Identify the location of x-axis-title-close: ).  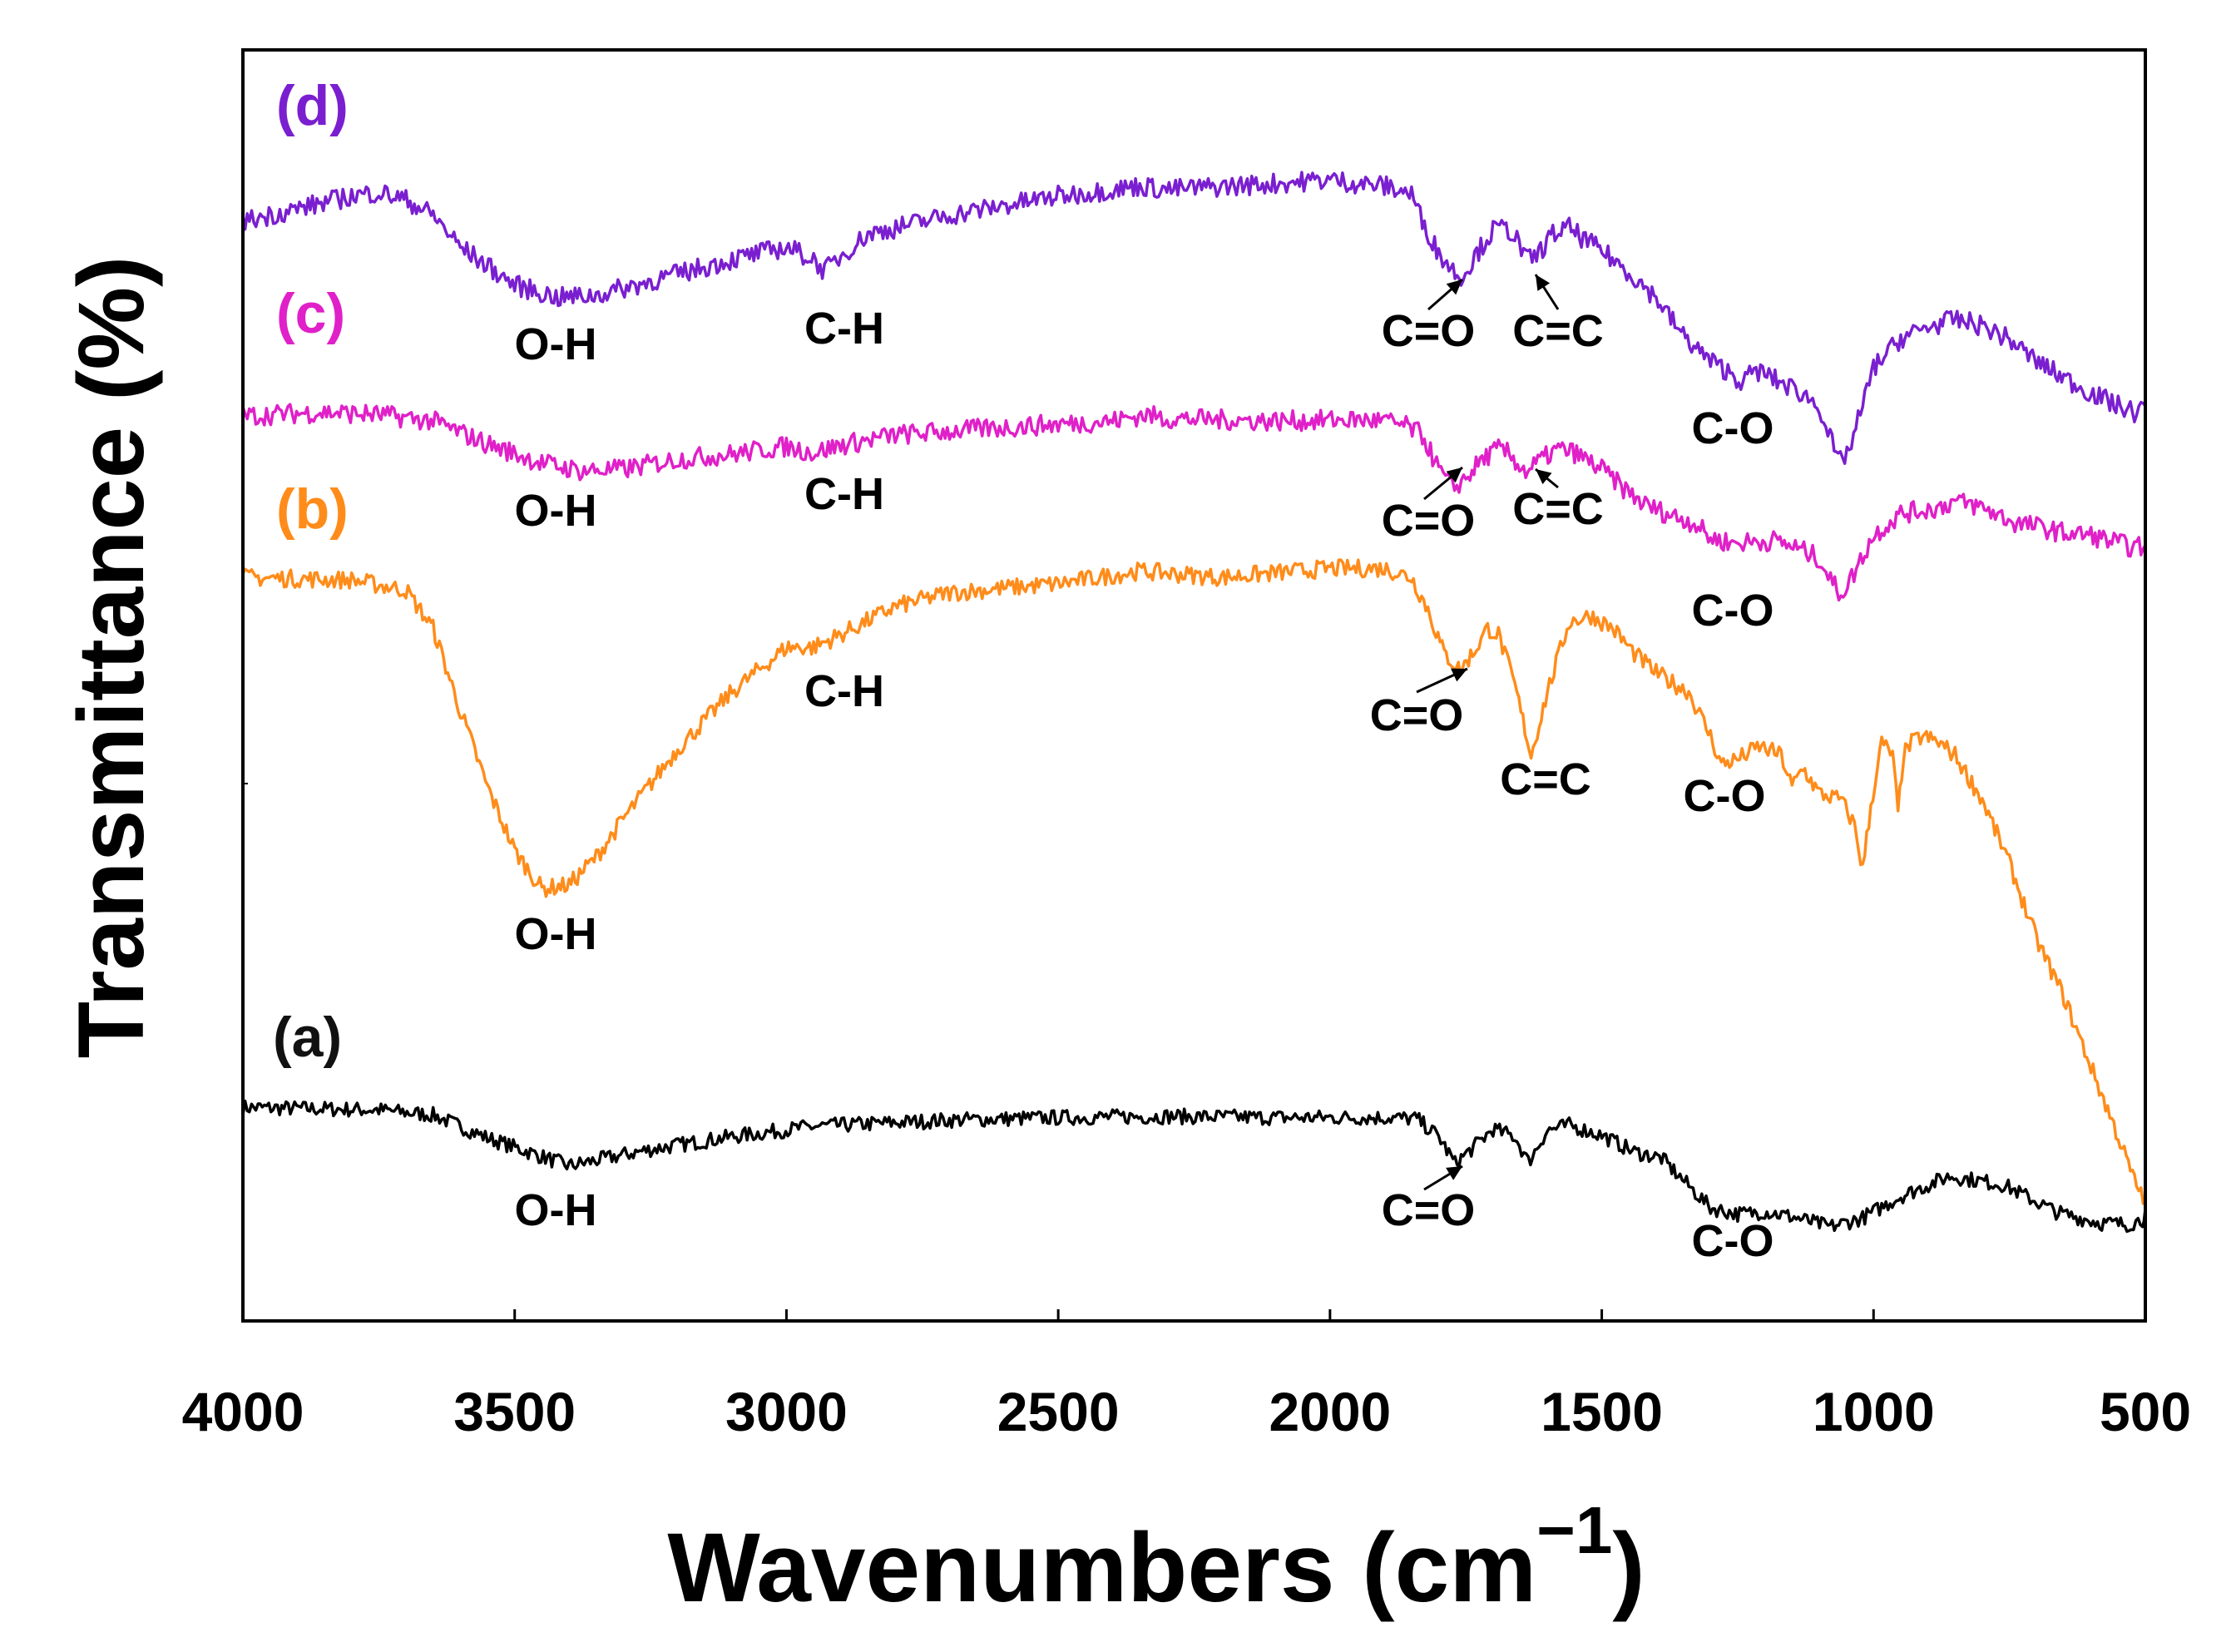
(1629, 1568).